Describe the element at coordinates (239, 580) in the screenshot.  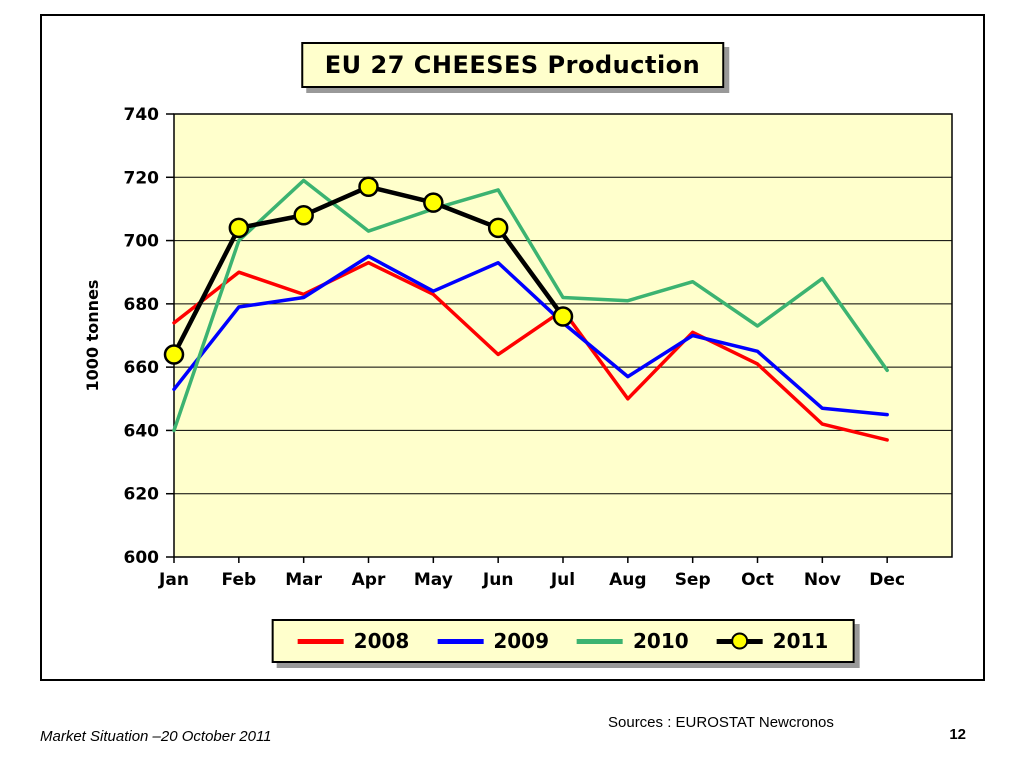
I see `x-tick-label: Feb` at that location.